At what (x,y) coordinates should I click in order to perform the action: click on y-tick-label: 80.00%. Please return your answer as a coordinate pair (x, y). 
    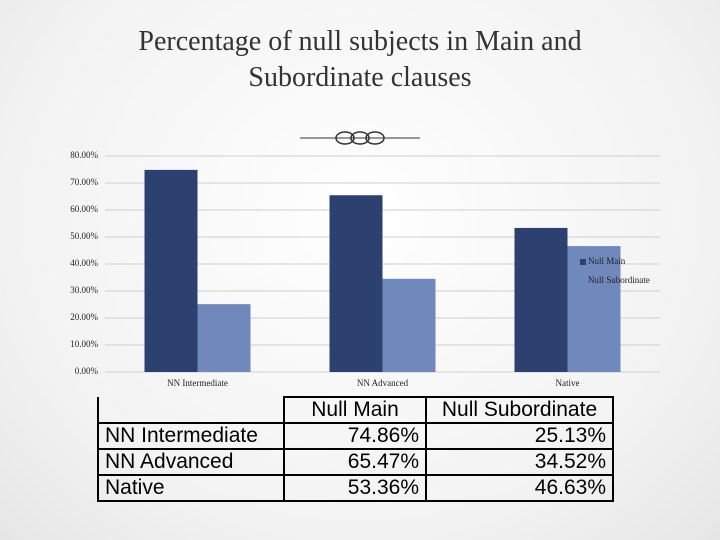
    Looking at the image, I should click on (84, 155).